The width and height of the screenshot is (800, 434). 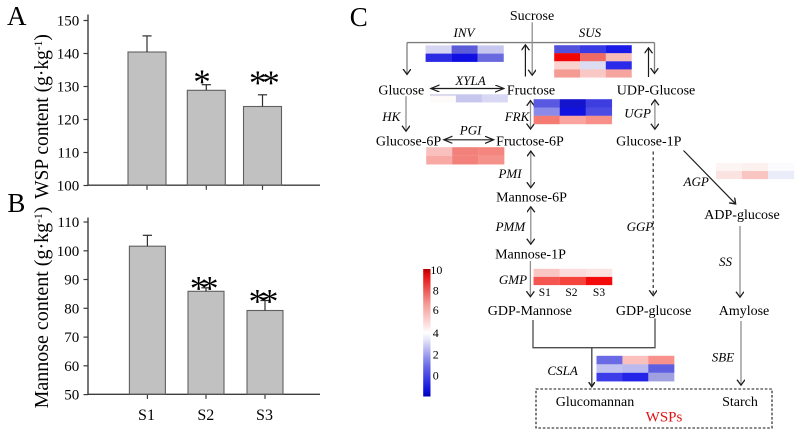 I want to click on svg-text: 80, so click(x=71, y=309).